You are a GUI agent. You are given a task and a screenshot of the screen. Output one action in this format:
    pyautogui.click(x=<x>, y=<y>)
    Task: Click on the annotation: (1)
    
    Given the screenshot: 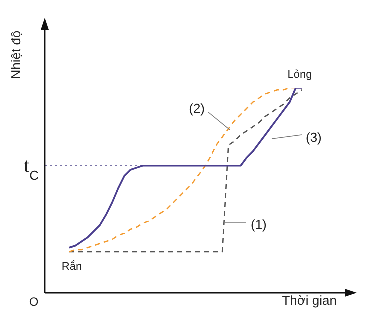 What is the action you would take?
    pyautogui.click(x=259, y=224)
    